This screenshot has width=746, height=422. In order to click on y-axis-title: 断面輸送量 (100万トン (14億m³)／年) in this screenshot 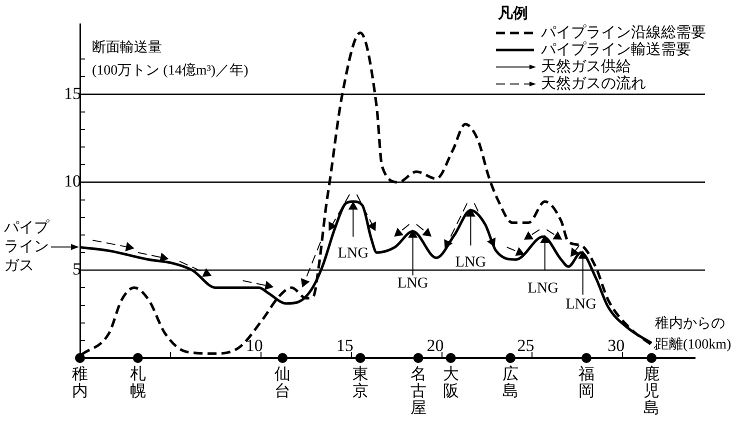, I will do `click(170, 59)`.